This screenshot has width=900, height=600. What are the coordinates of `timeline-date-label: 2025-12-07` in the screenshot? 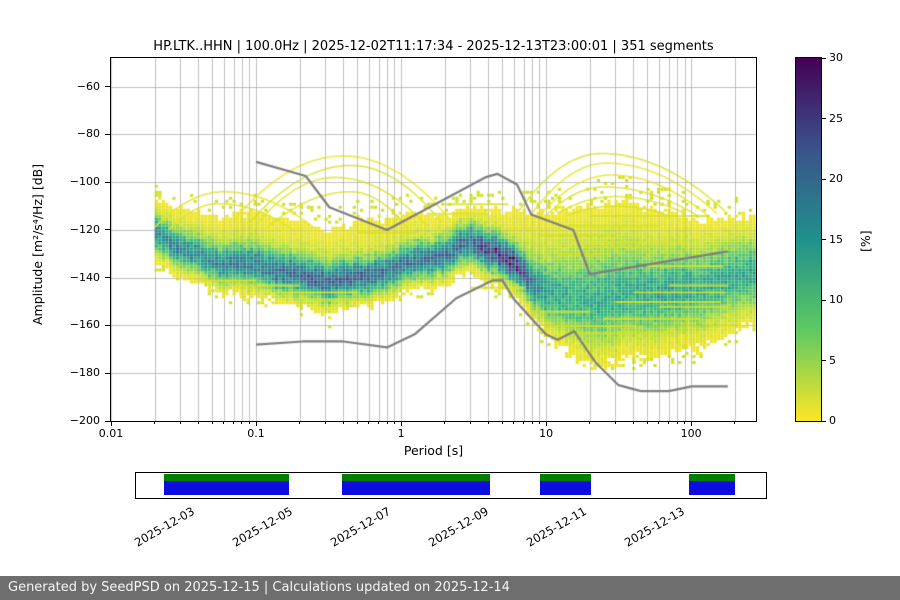 It's located at (360, 527).